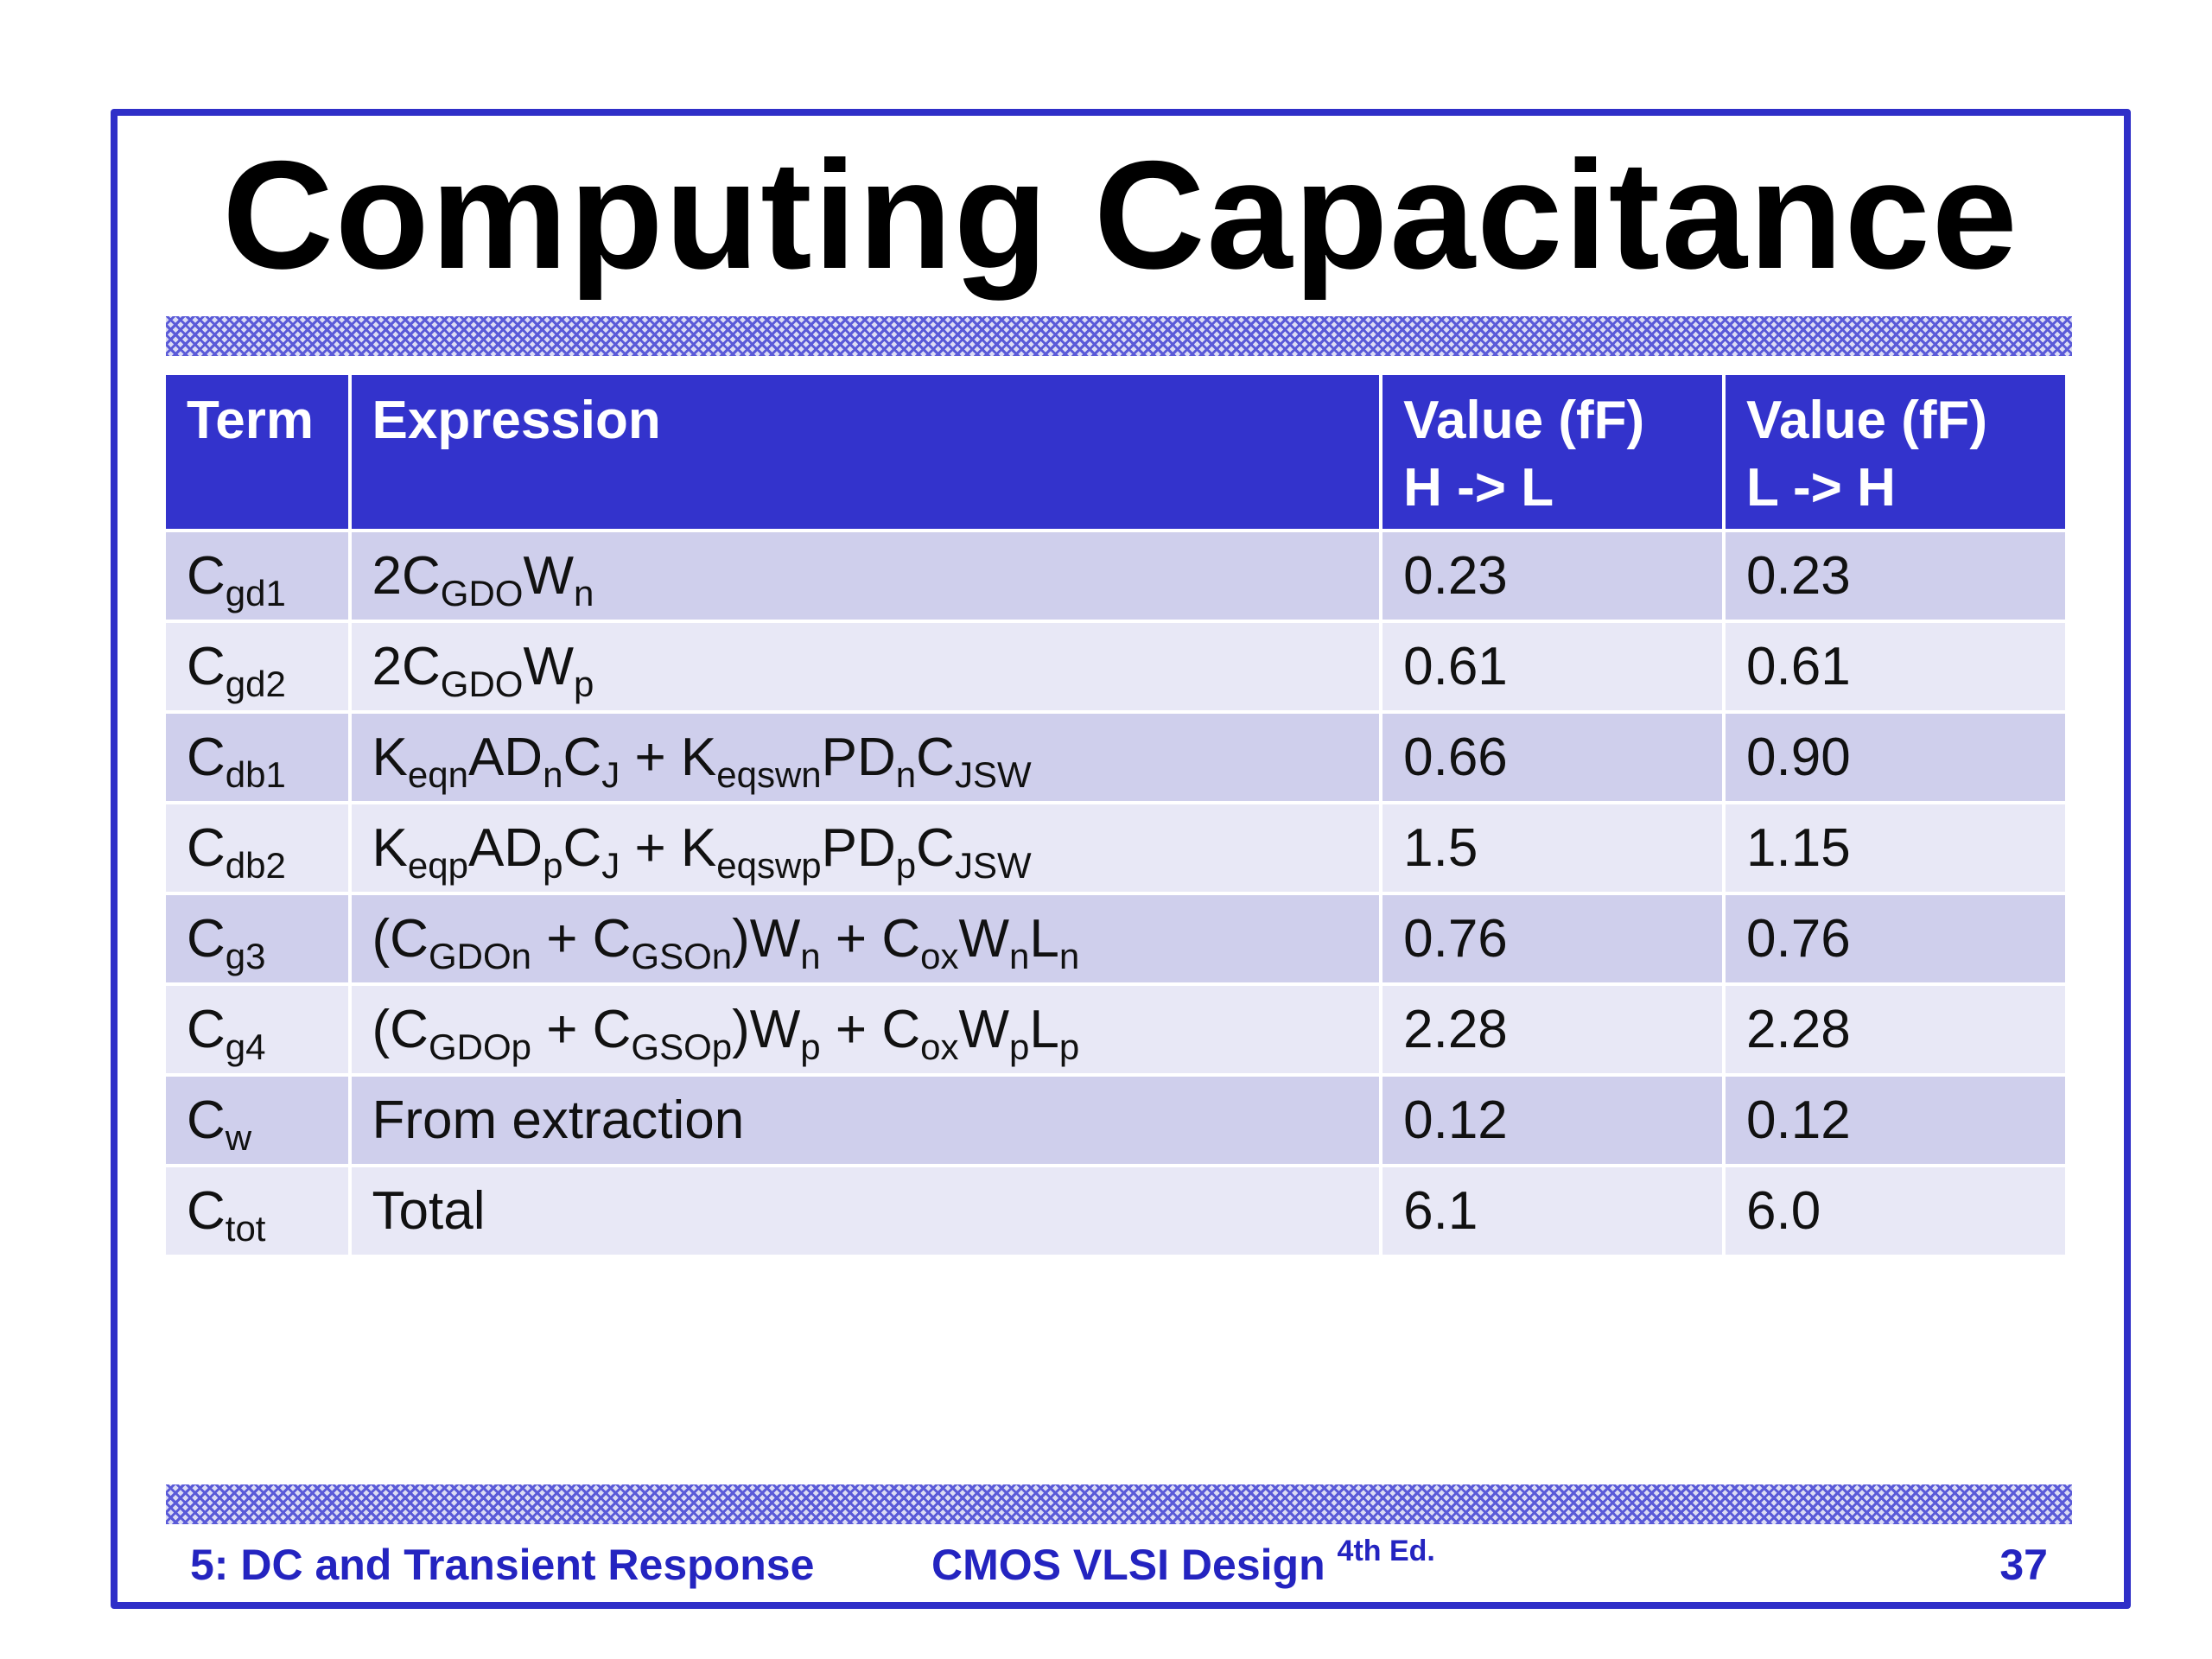  Describe the element at coordinates (257, 1120) in the screenshot. I see `cell-term: Cw` at that location.